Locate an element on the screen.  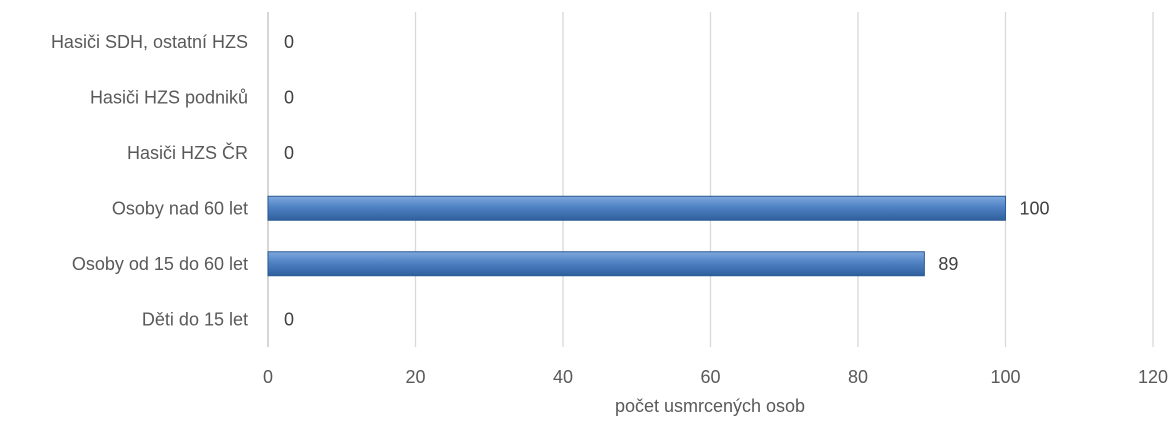
category-label: Osoby od 15 do 60 let is located at coordinates (160, 264).